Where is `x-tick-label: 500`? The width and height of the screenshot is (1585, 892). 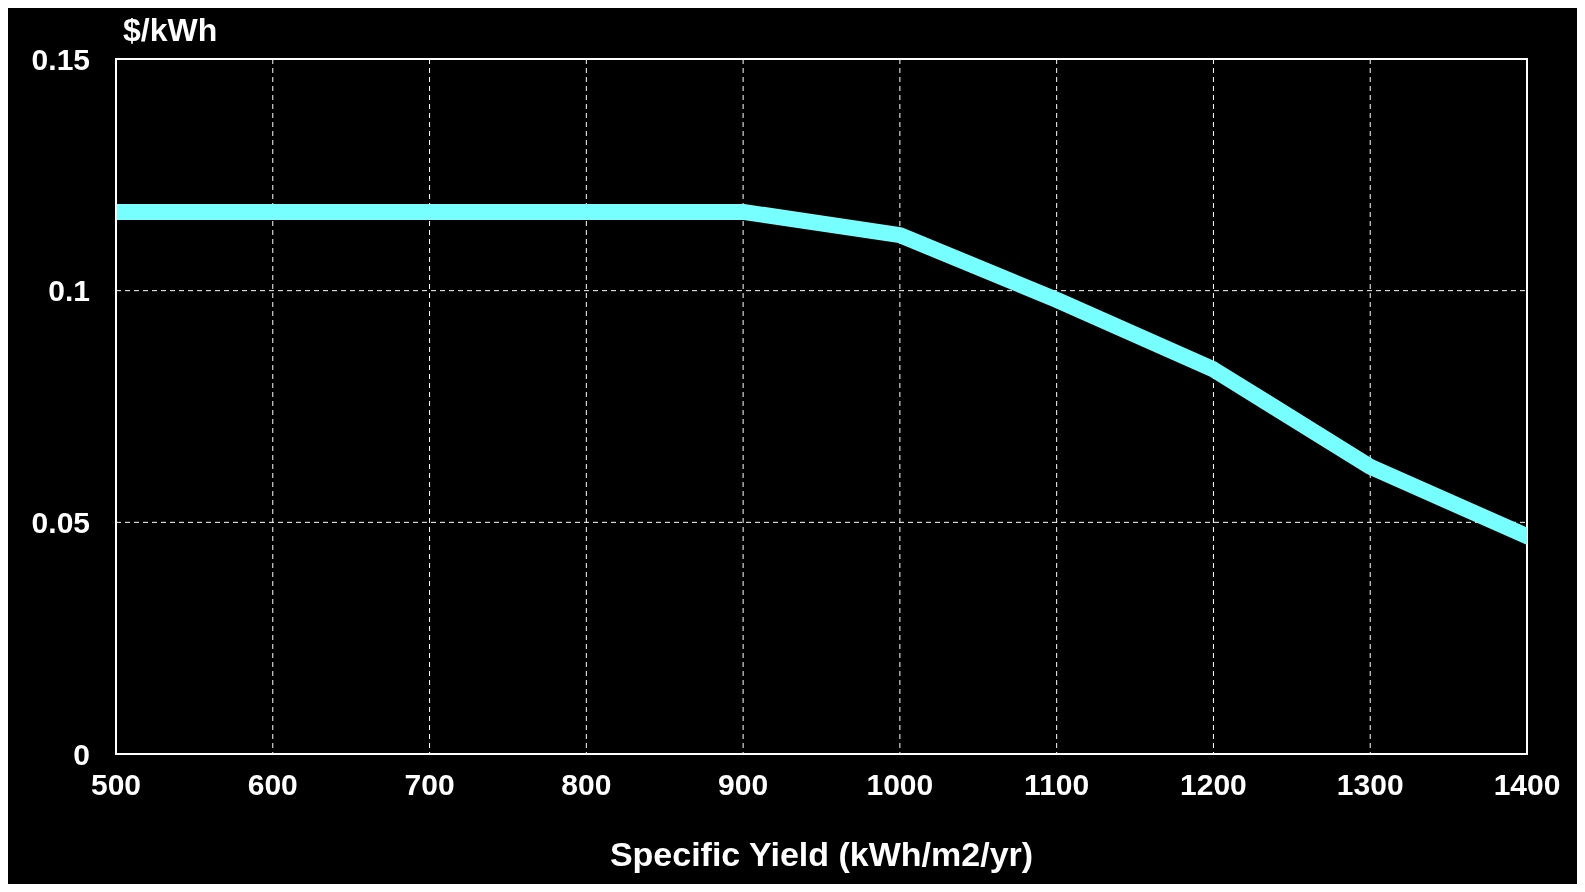 x-tick-label: 500 is located at coordinates (116, 785).